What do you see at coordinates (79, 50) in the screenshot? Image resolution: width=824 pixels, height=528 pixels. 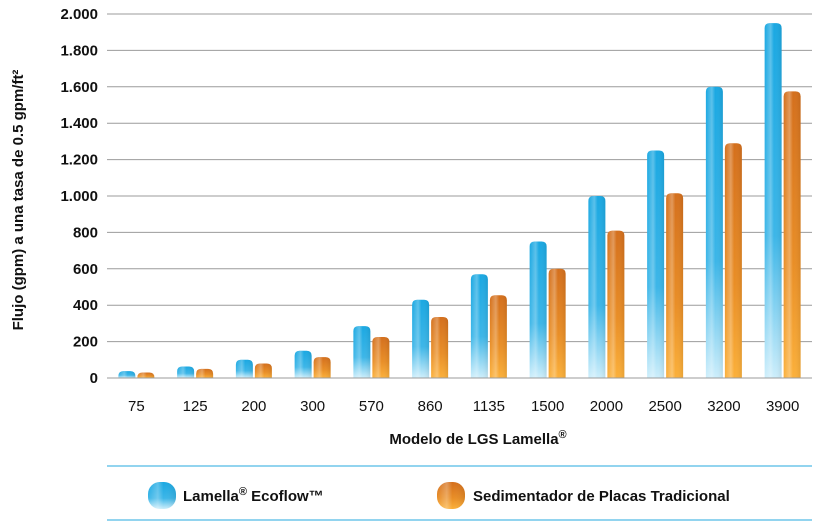 I see `y-tick-label: 1.800` at bounding box center [79, 50].